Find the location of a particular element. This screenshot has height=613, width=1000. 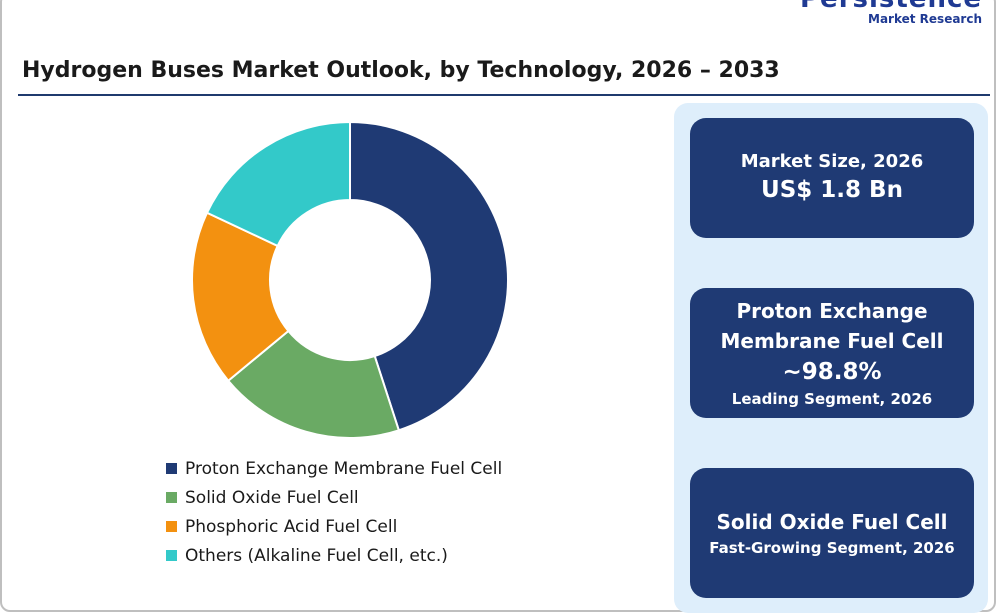

donut-slice-pem is located at coordinates (429, 276).